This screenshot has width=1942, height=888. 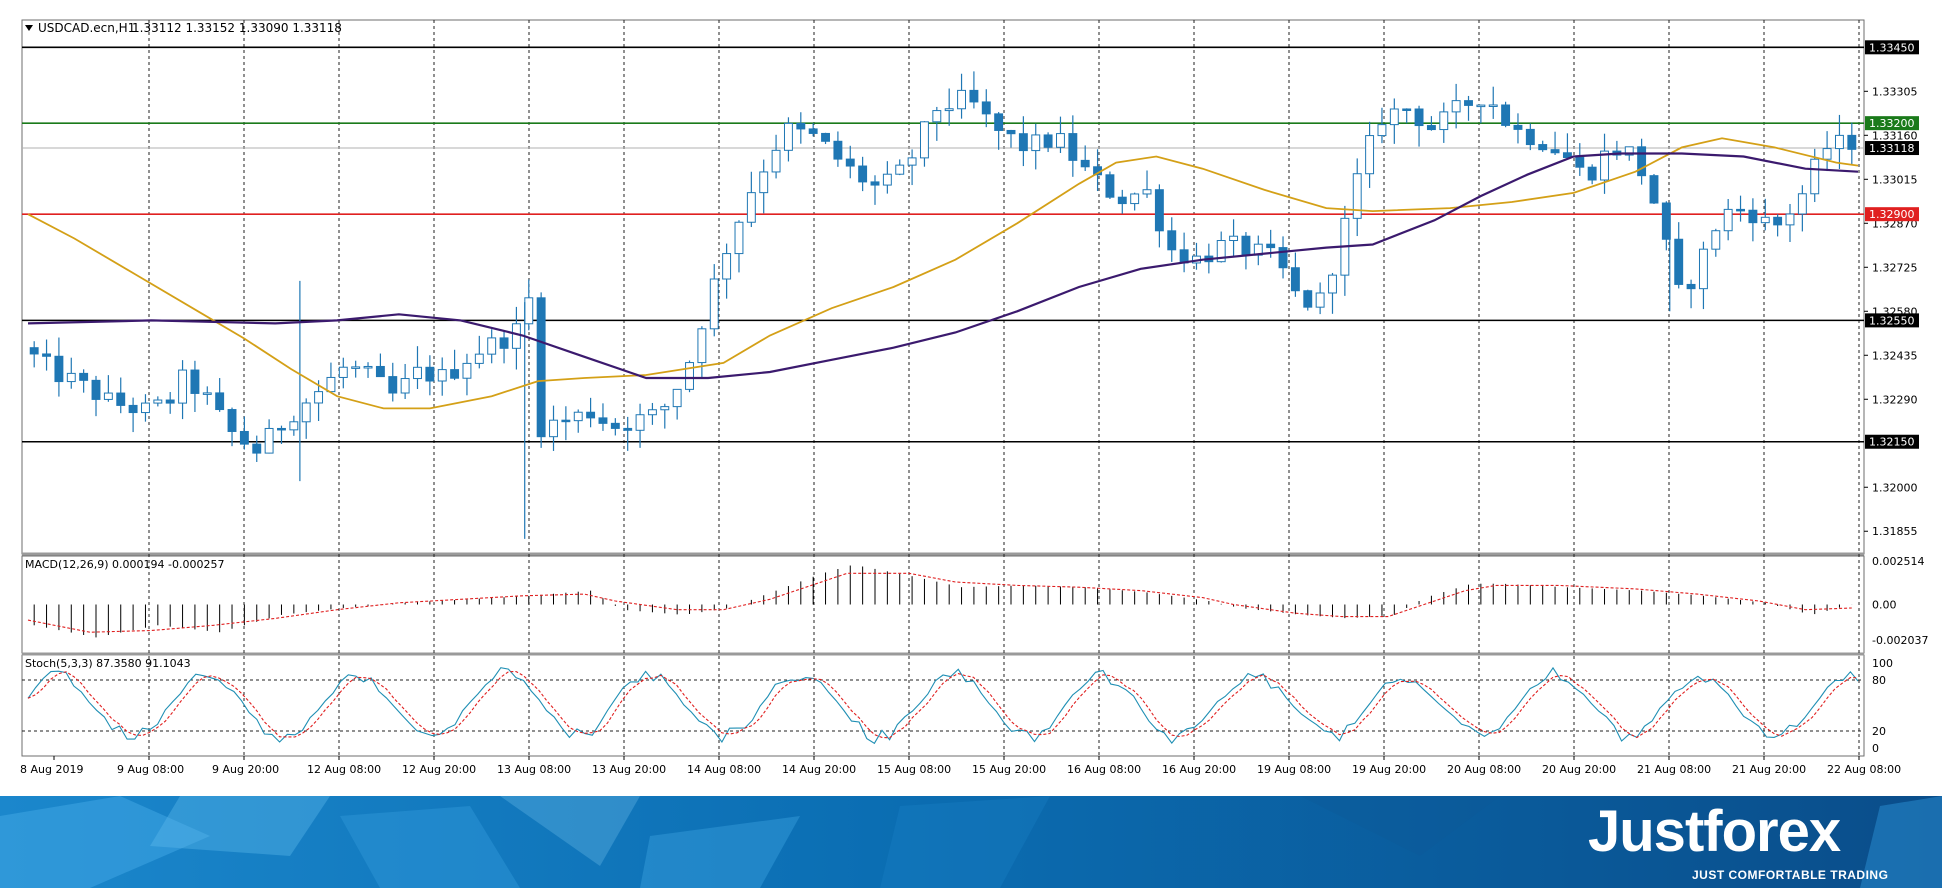 I want to click on price-tick-label: 1.33015, so click(x=1895, y=179).